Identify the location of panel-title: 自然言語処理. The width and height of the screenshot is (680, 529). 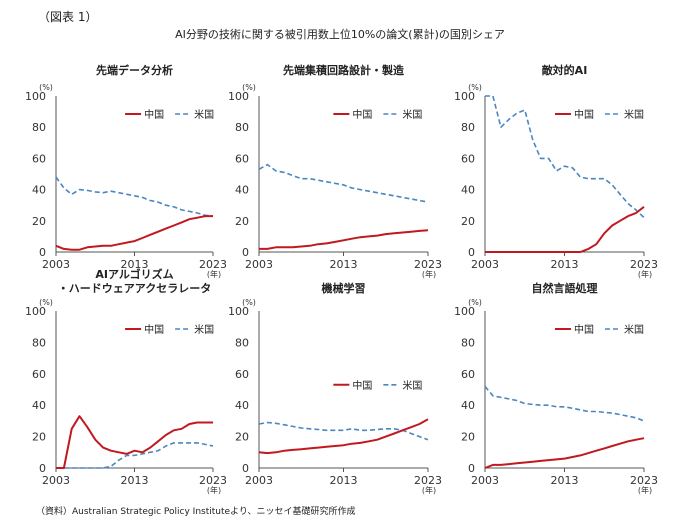
(565, 288).